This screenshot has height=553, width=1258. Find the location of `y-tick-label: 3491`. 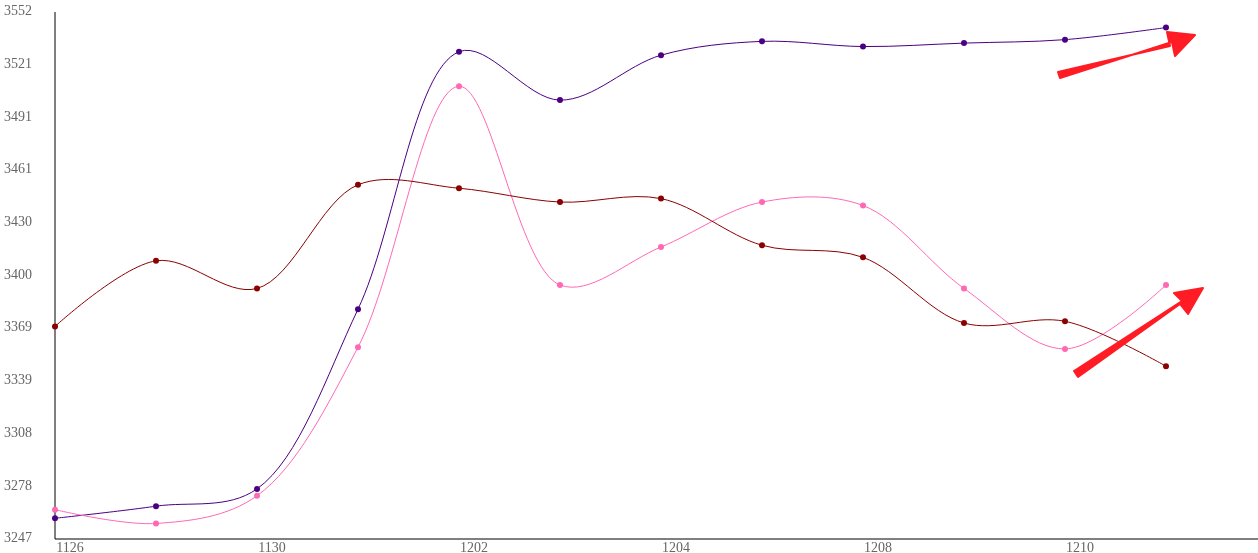

y-tick-label: 3491 is located at coordinates (18, 116).